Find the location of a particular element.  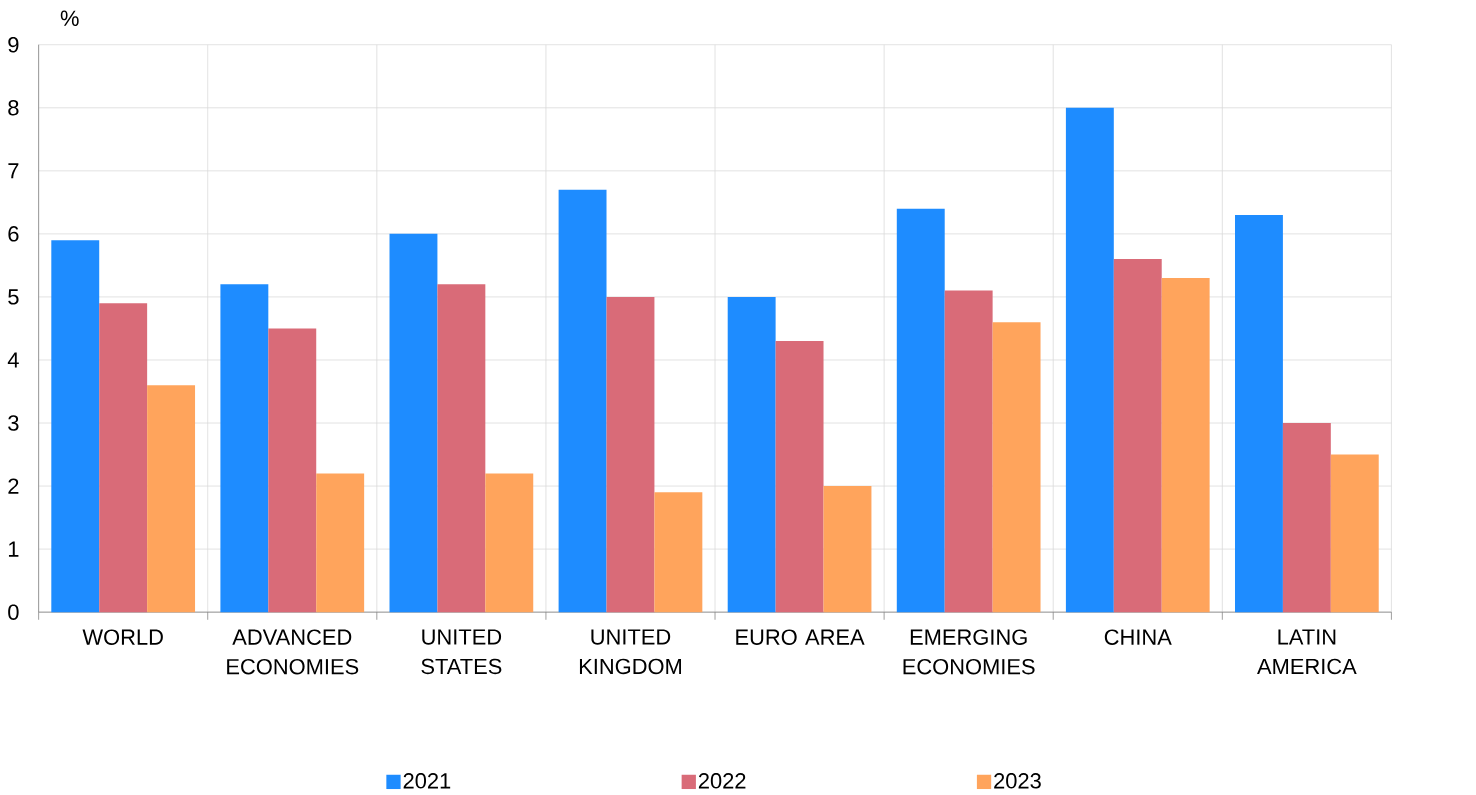

y-tick-label: 0 is located at coordinates (13, 612).